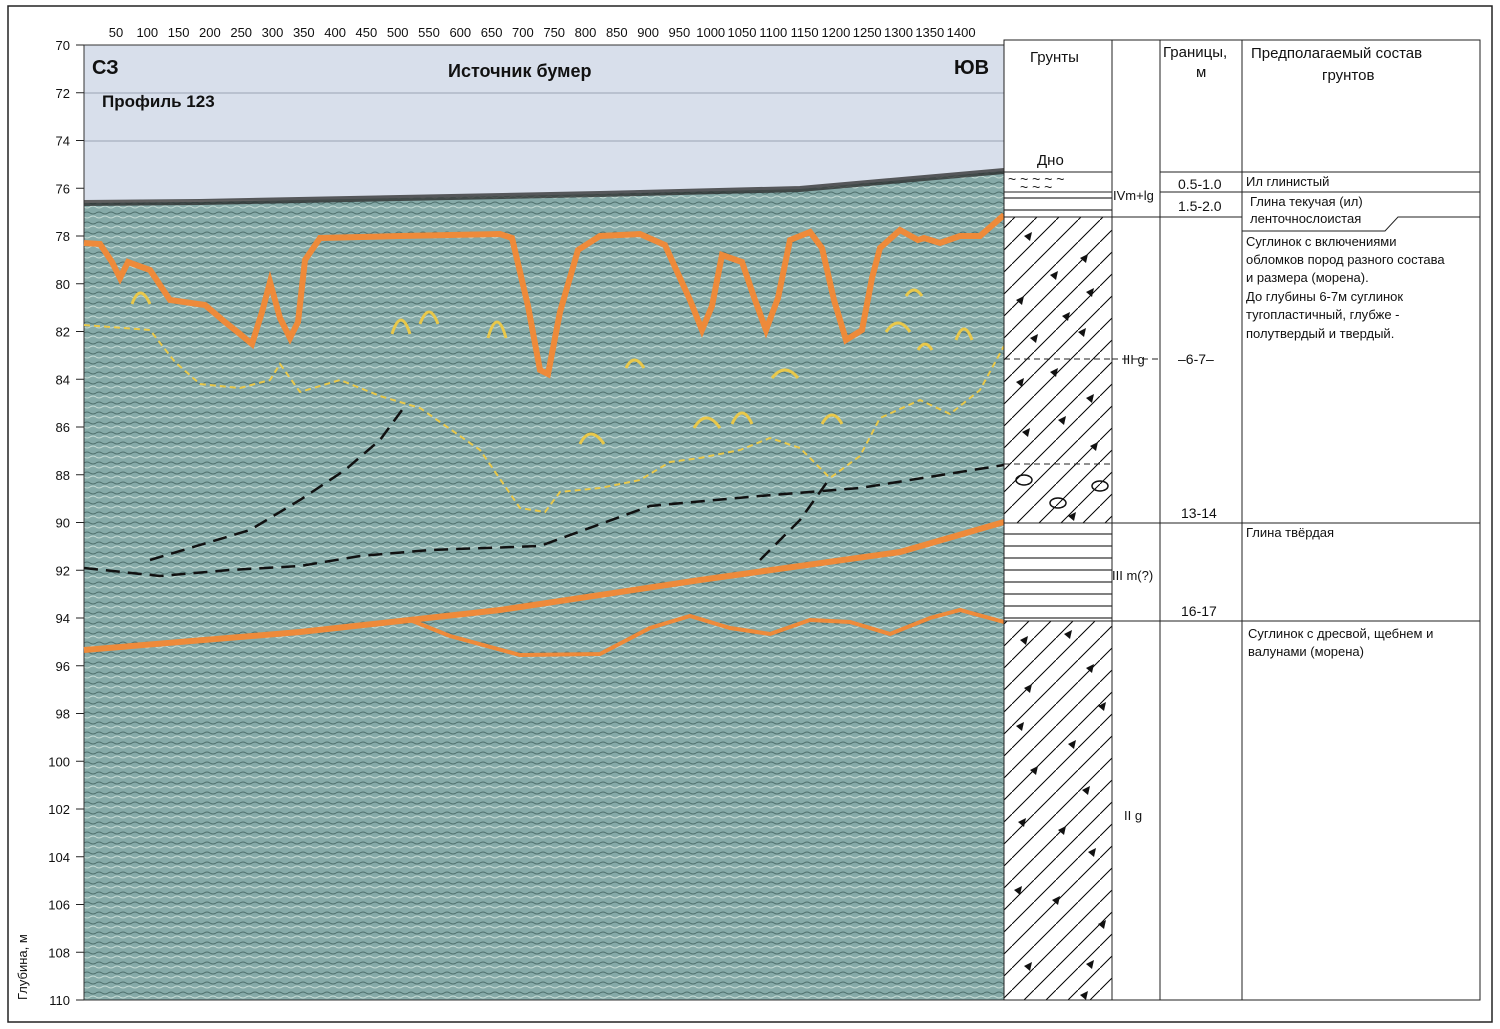 The height and width of the screenshot is (1029, 1500). I want to click on y-axis-label: Глубина, м, so click(22, 967).